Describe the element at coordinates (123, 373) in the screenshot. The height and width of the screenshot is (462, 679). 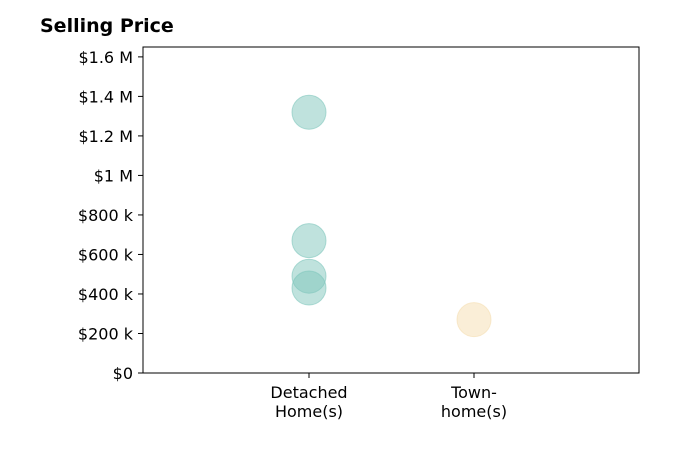
I see `y-tick-label: $0` at that location.